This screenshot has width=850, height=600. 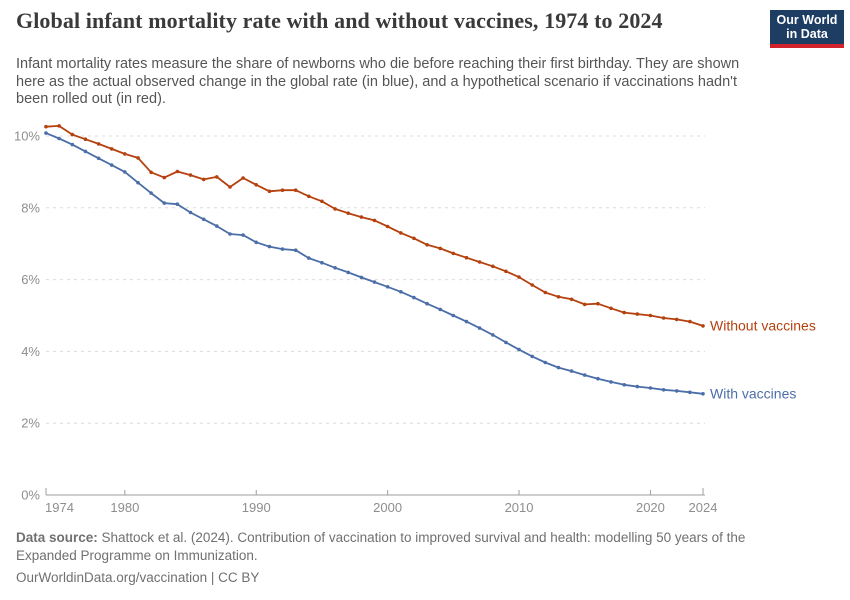 What do you see at coordinates (763, 325) in the screenshot?
I see `series-label-without-vaccines: Without vaccines` at bounding box center [763, 325].